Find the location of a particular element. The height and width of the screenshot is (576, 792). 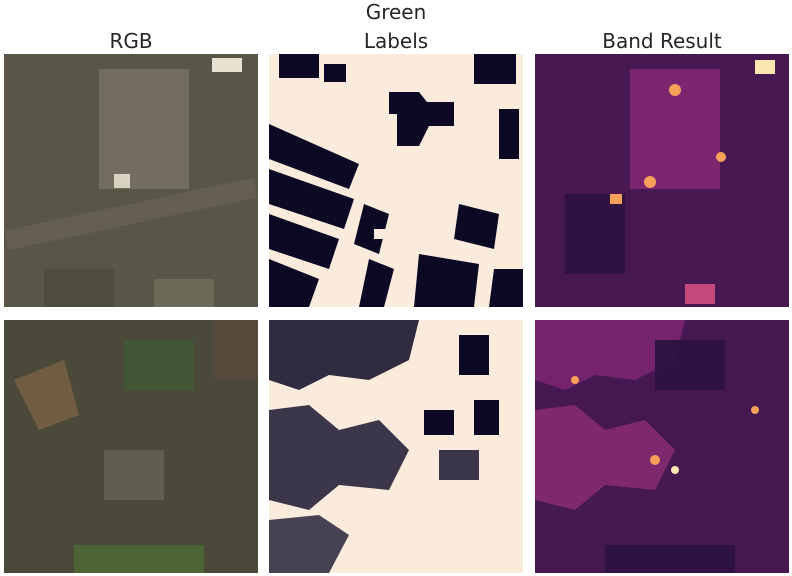

band-top-dark-patch is located at coordinates (595, 234).